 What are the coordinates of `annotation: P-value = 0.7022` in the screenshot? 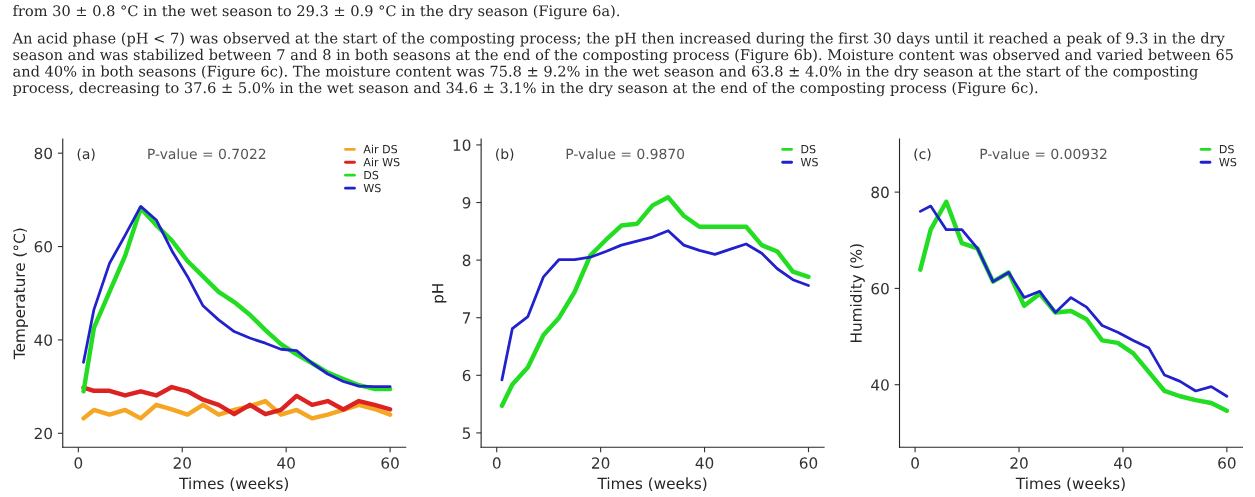 It's located at (207, 154).